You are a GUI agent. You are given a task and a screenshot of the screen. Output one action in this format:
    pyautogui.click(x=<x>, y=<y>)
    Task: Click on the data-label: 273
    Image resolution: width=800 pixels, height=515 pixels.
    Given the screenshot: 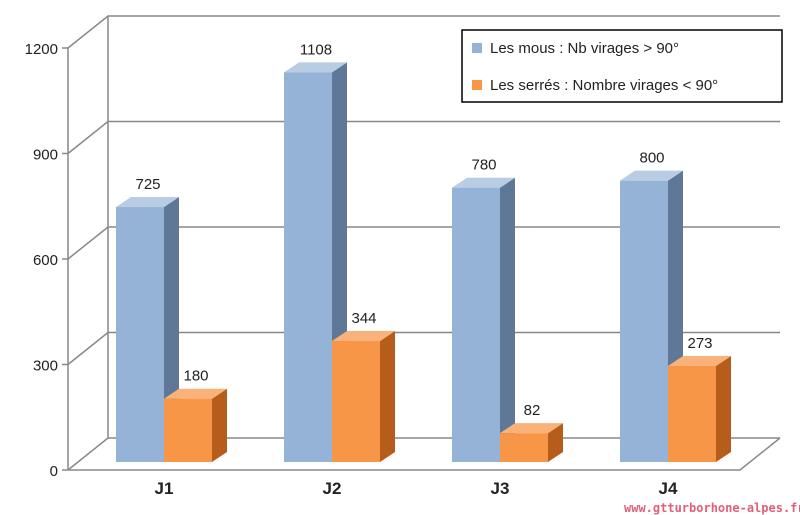 What is the action you would take?
    pyautogui.click(x=699, y=343)
    